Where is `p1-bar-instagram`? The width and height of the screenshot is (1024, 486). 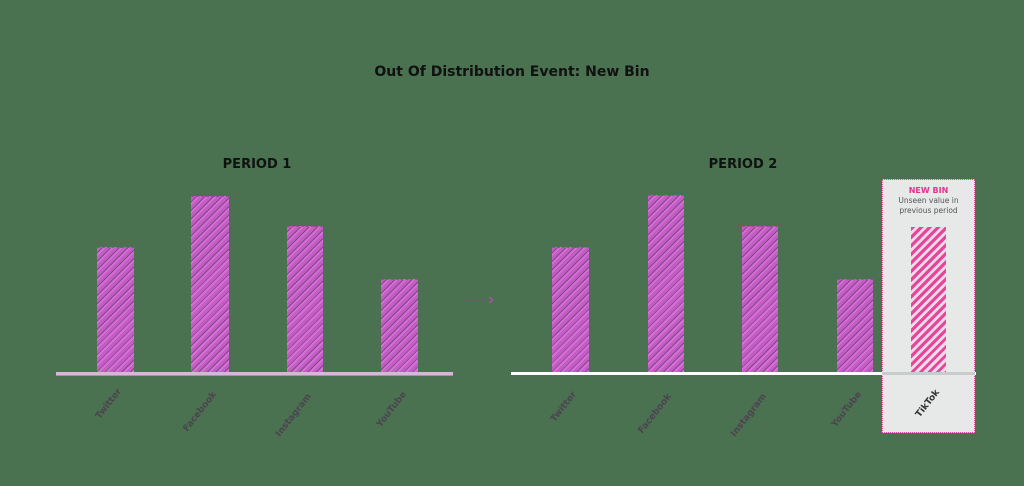
p1-bar-instagram is located at coordinates (305, 300).